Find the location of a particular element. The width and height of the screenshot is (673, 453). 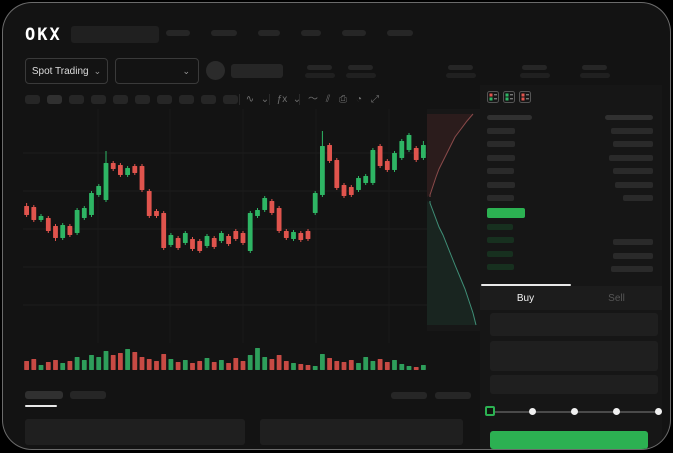

candle-style-icon: ∿ is located at coordinates (250, 99).